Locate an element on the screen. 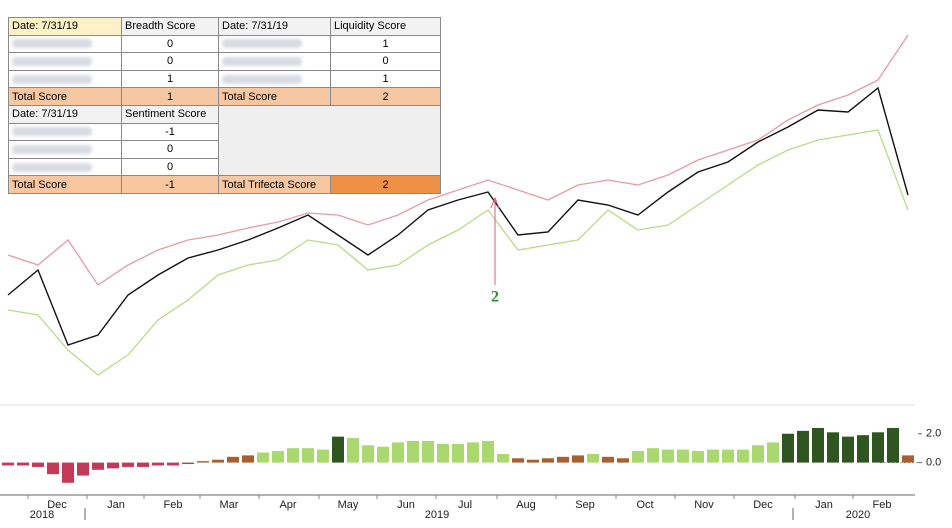 The width and height of the screenshot is (952, 528). month-label: May is located at coordinates (348, 505).